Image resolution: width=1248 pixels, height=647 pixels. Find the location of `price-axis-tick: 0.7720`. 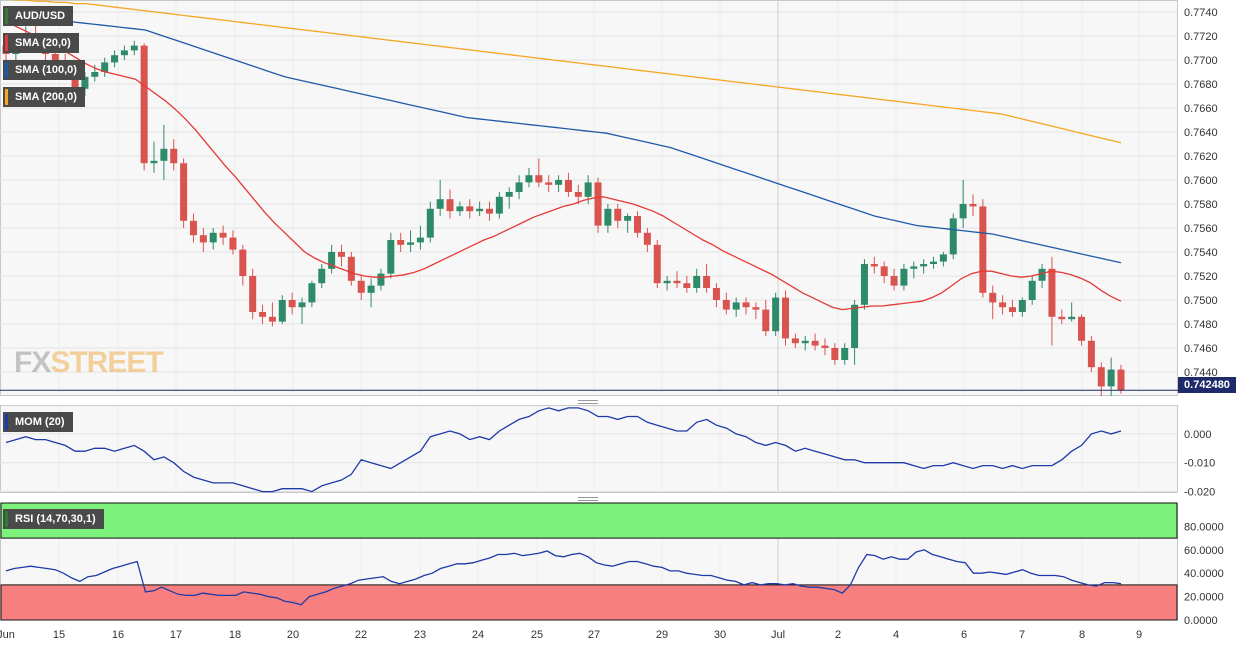

price-axis-tick: 0.7720 is located at coordinates (1201, 37).